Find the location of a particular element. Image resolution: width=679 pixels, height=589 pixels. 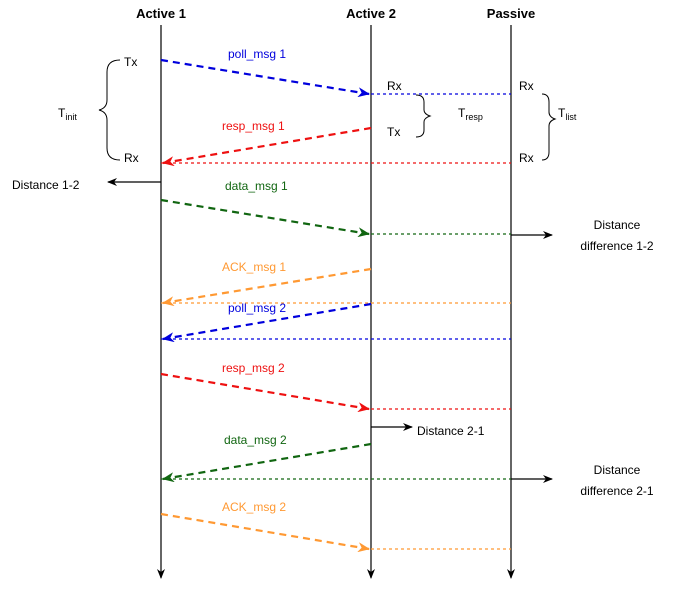

t-list-brace is located at coordinates (549, 127).